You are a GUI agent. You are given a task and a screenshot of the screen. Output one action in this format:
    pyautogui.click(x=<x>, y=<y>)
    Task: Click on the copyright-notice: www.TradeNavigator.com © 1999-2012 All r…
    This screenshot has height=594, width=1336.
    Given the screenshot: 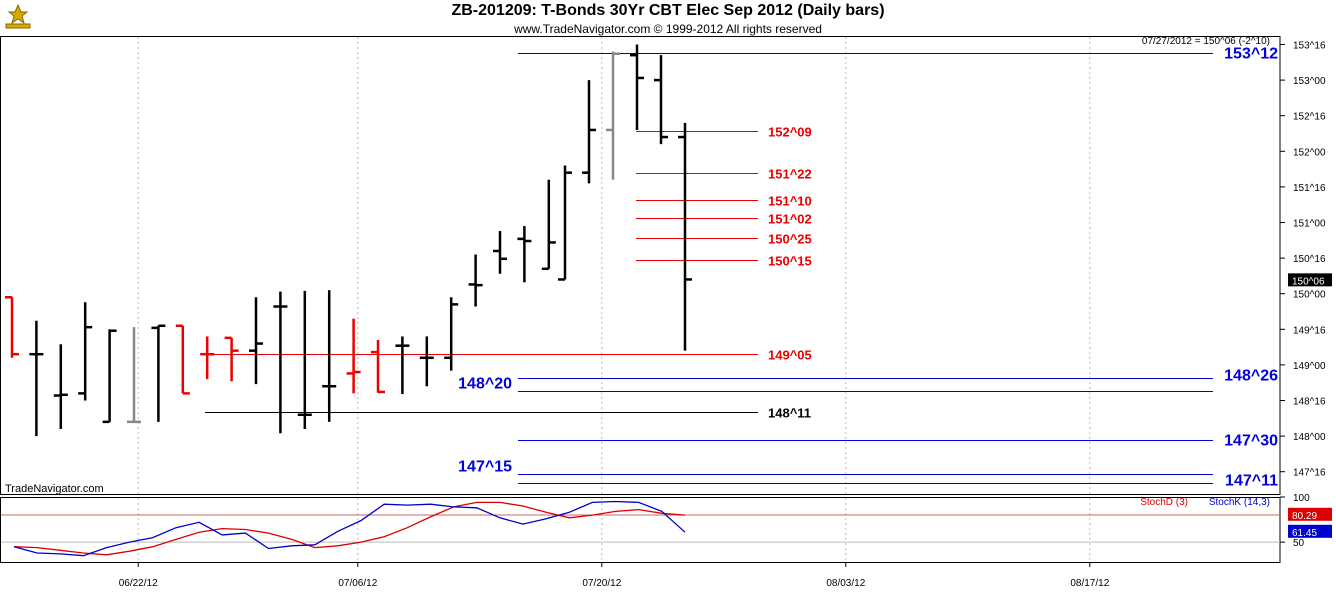 What is the action you would take?
    pyautogui.click(x=668, y=29)
    